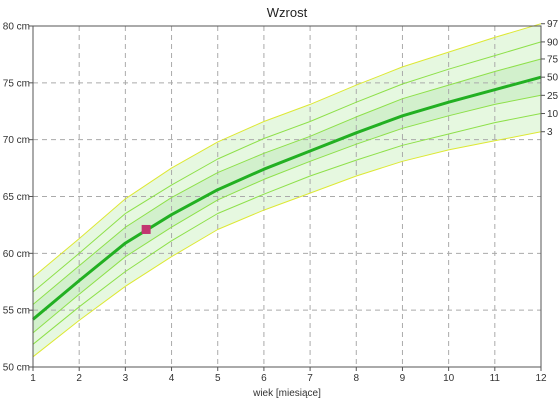  I want to click on x-axis-ticks: 1 2 3 4 5 6 7 8 9 10 11 12, so click(288, 375).